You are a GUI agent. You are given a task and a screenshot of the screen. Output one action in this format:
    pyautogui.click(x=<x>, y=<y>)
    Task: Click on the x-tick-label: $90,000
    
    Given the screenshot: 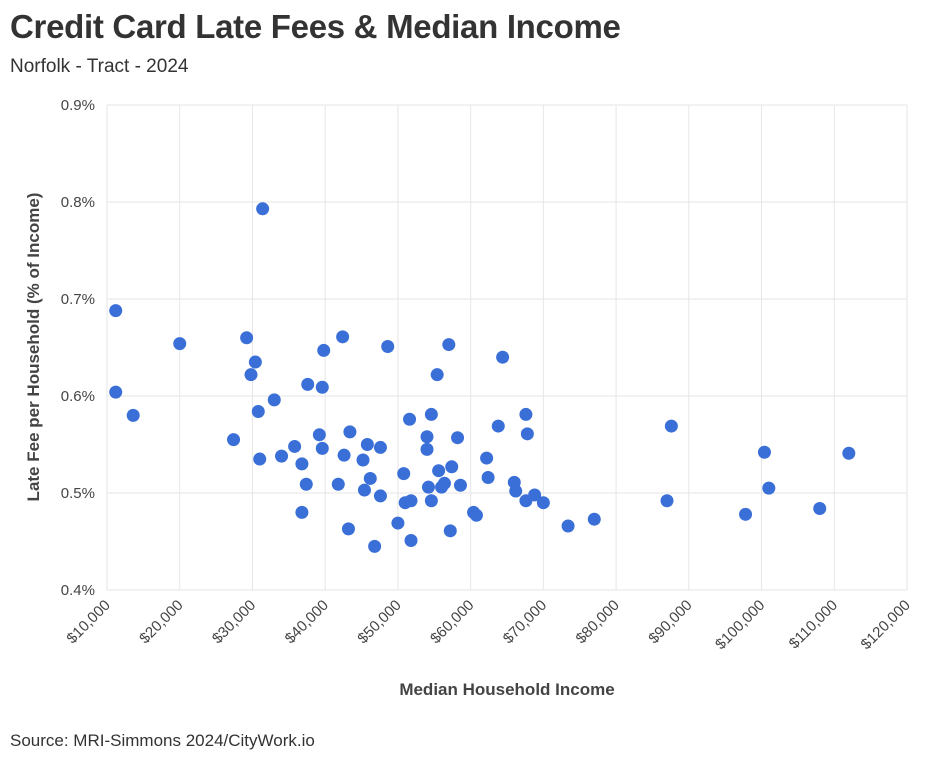 What is the action you would take?
    pyautogui.click(x=670, y=622)
    